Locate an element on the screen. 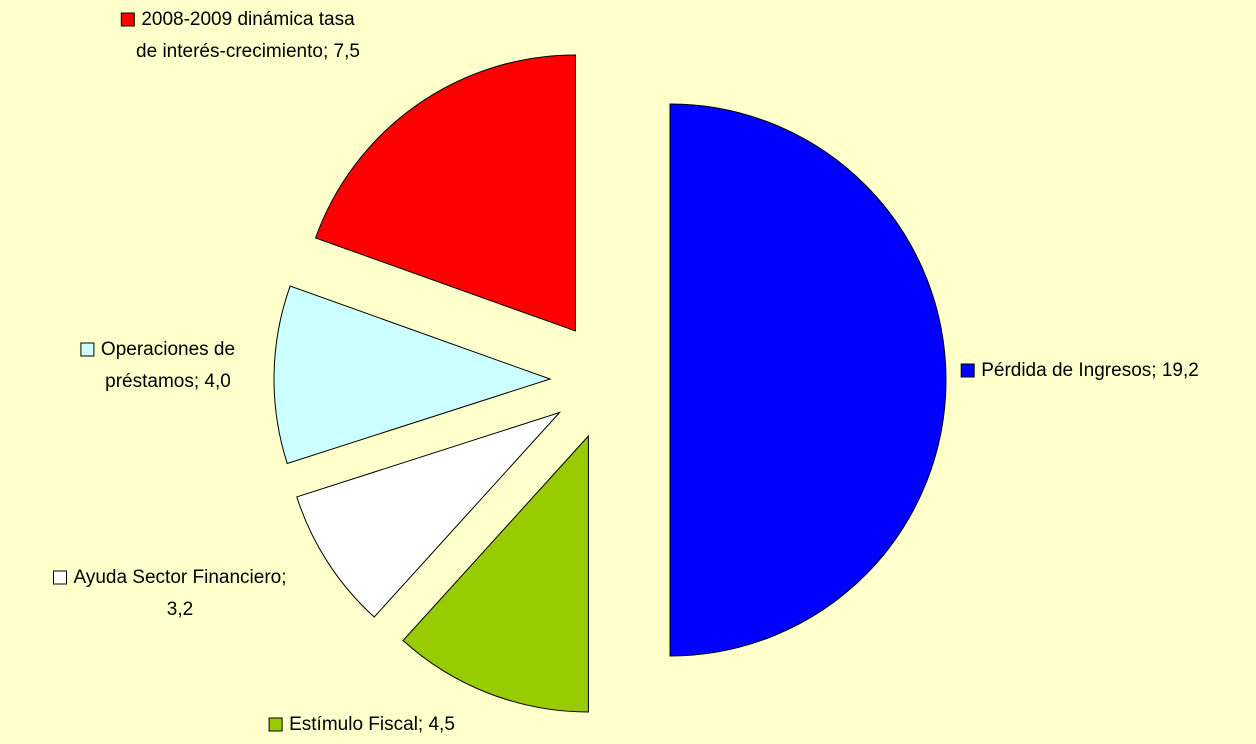 This screenshot has height=744, width=1256. slice-label: de interés-crecimiento; 7,5 is located at coordinates (248, 51).